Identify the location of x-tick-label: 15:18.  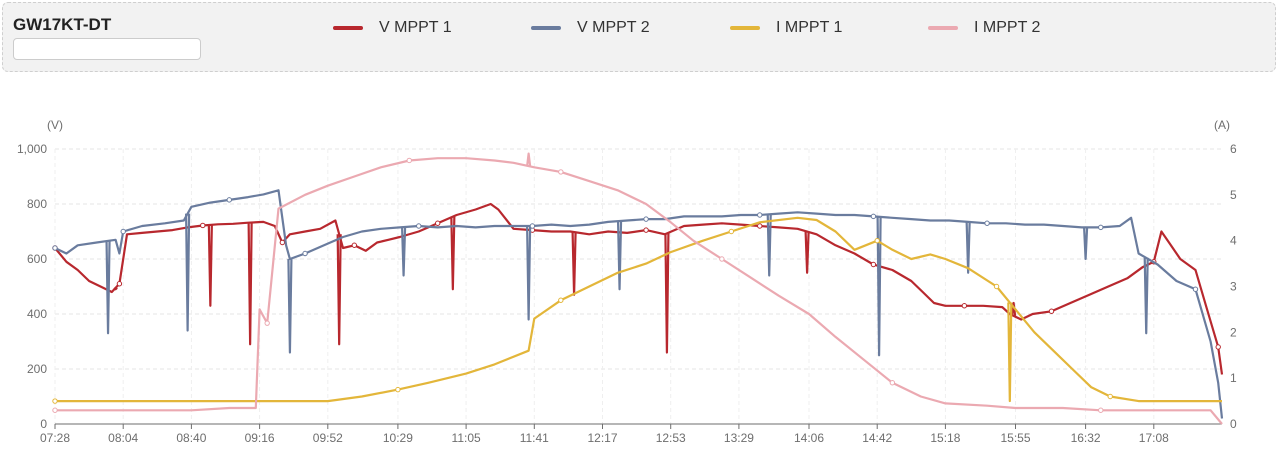
(945, 438).